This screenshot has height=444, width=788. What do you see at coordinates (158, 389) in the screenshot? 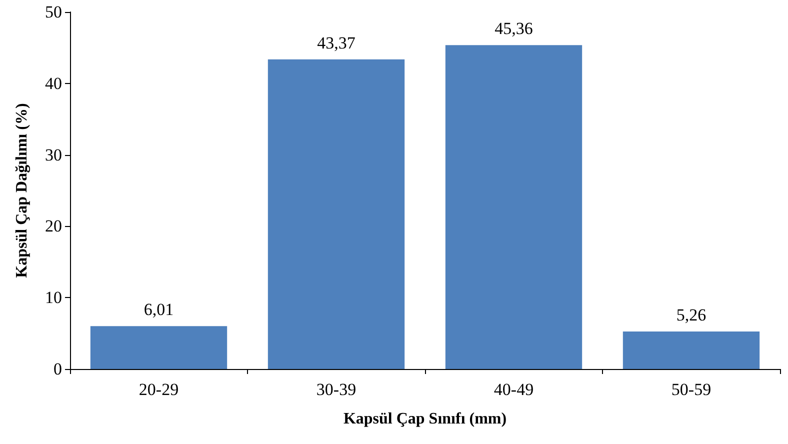
I see `x-tick-label: 20-29` at bounding box center [158, 389].